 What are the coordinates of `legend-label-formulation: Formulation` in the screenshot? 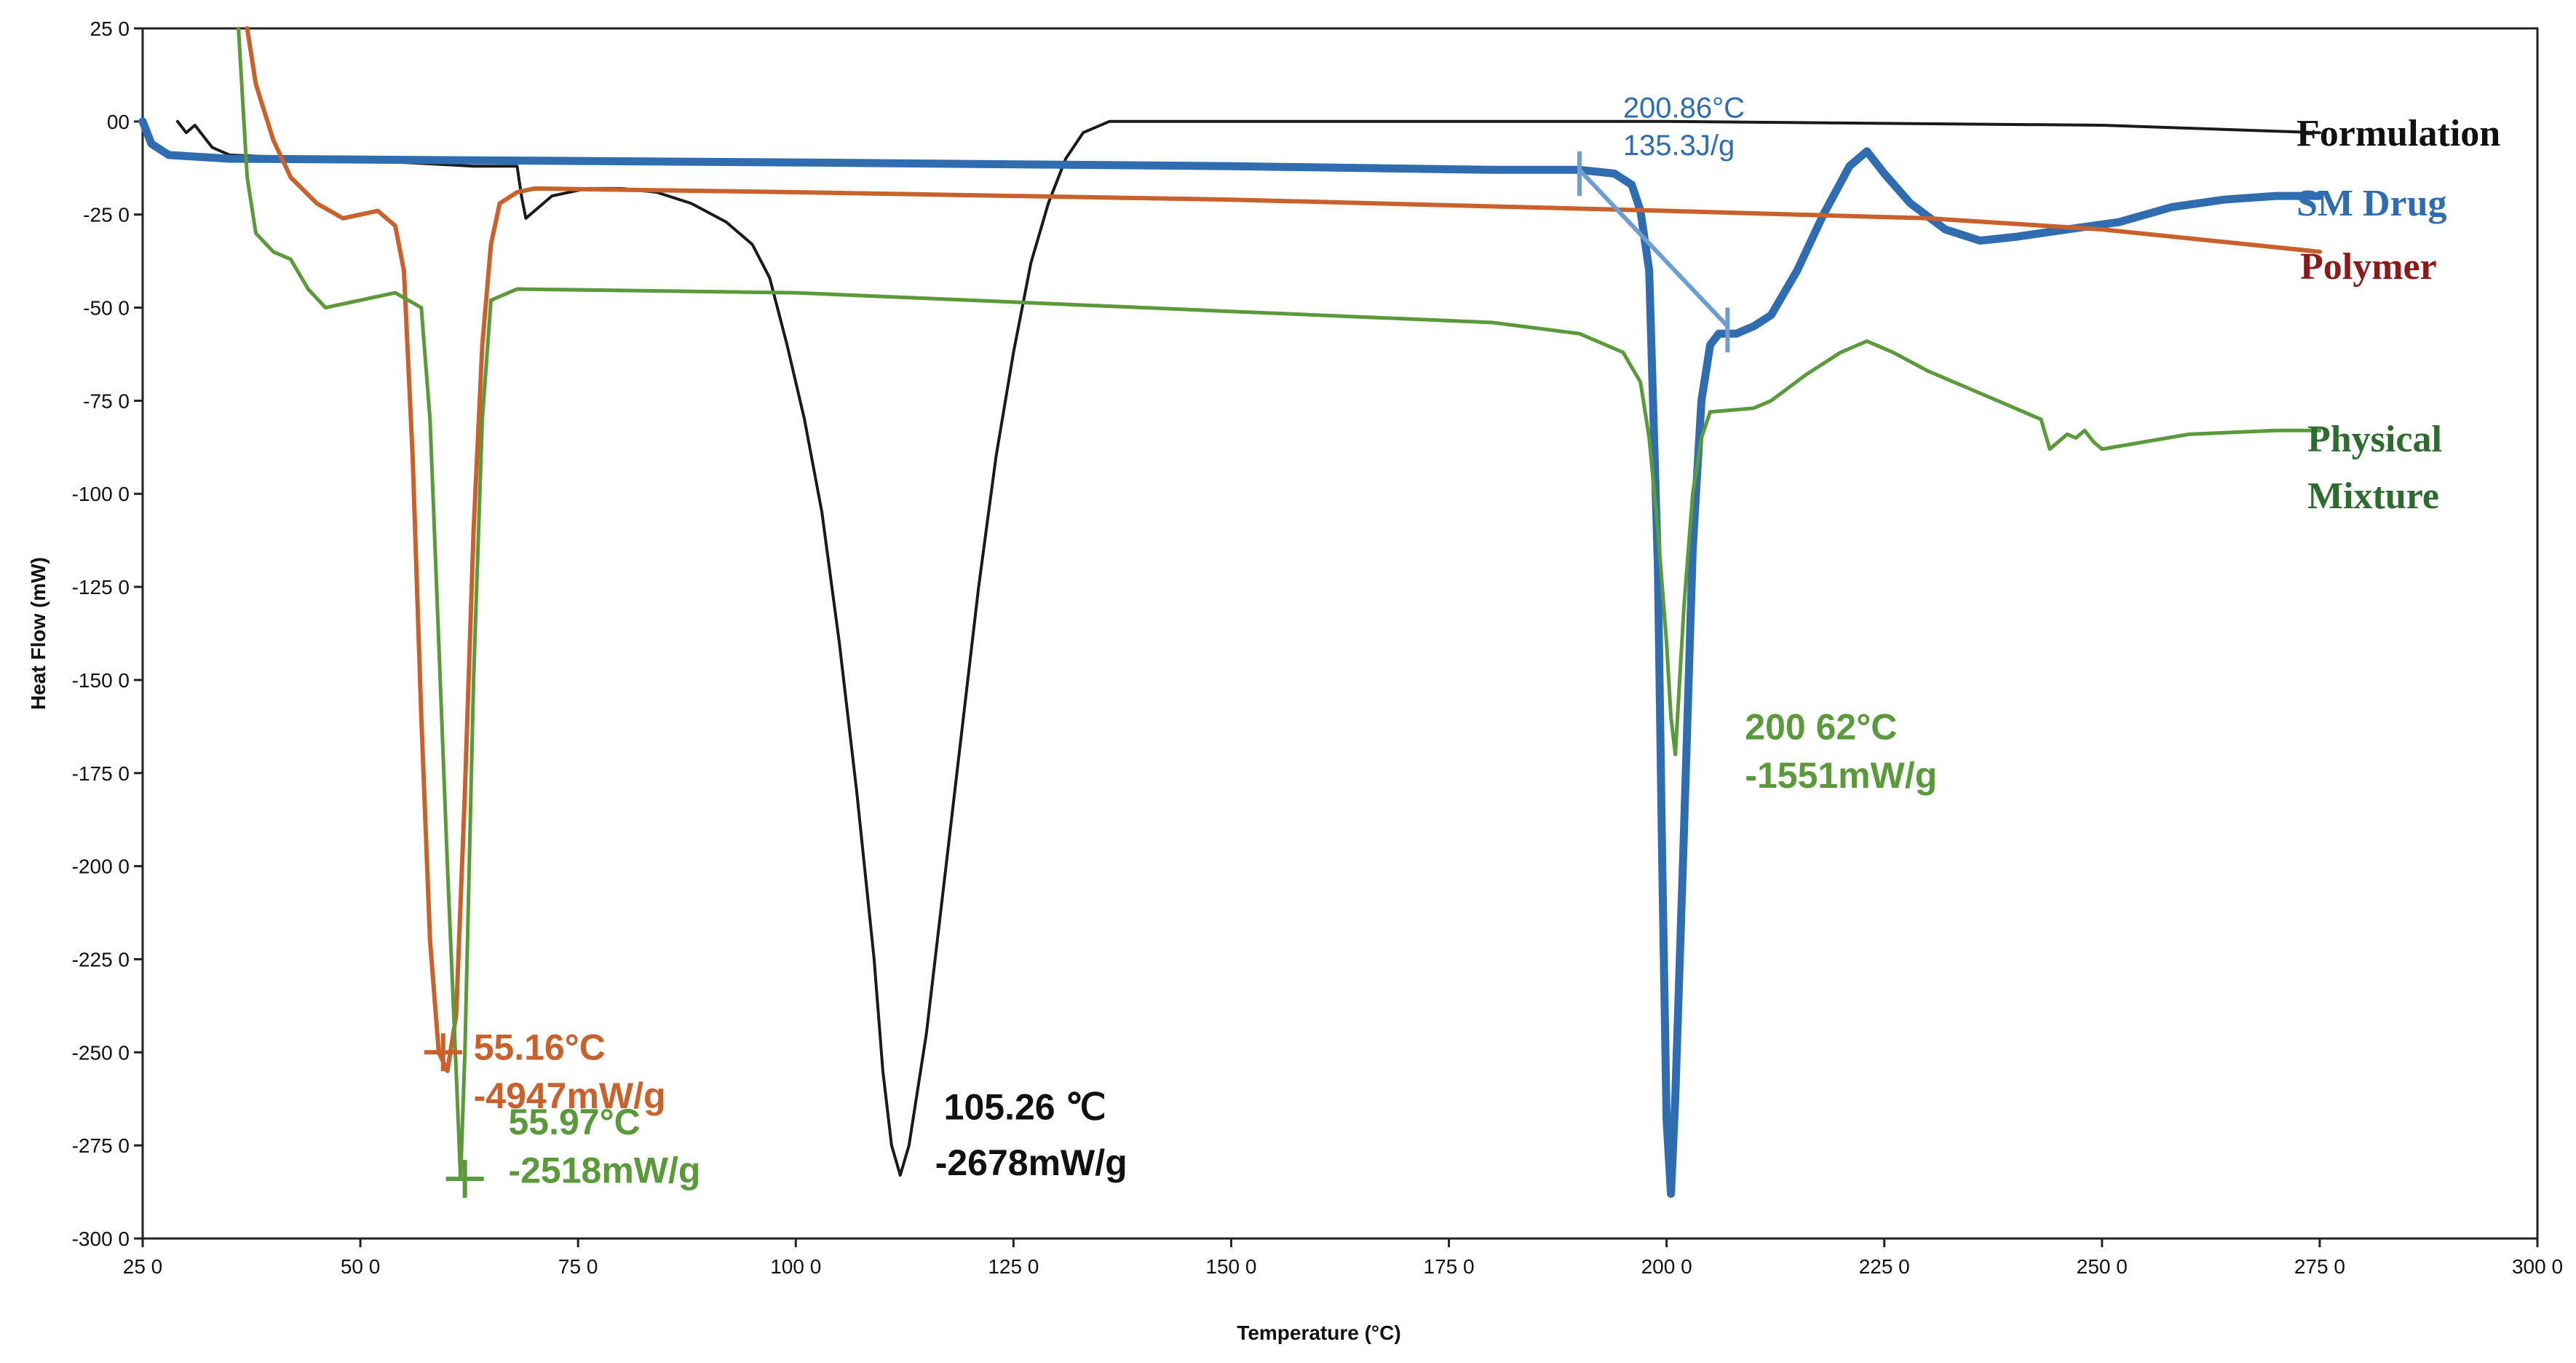 It's located at (2398, 133).